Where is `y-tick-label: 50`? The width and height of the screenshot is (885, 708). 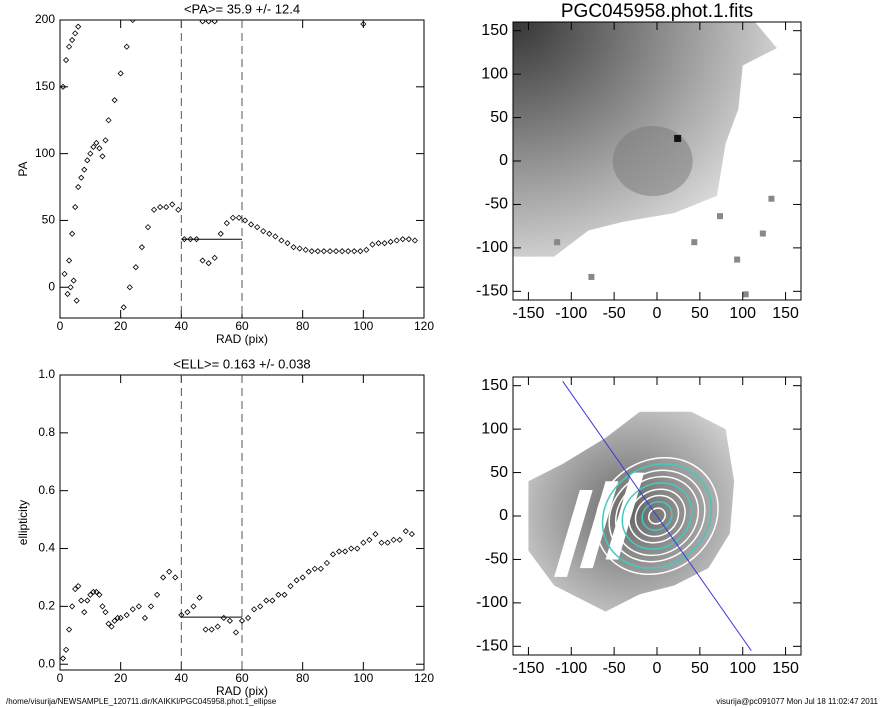 y-tick-label: 50 is located at coordinates (499, 117).